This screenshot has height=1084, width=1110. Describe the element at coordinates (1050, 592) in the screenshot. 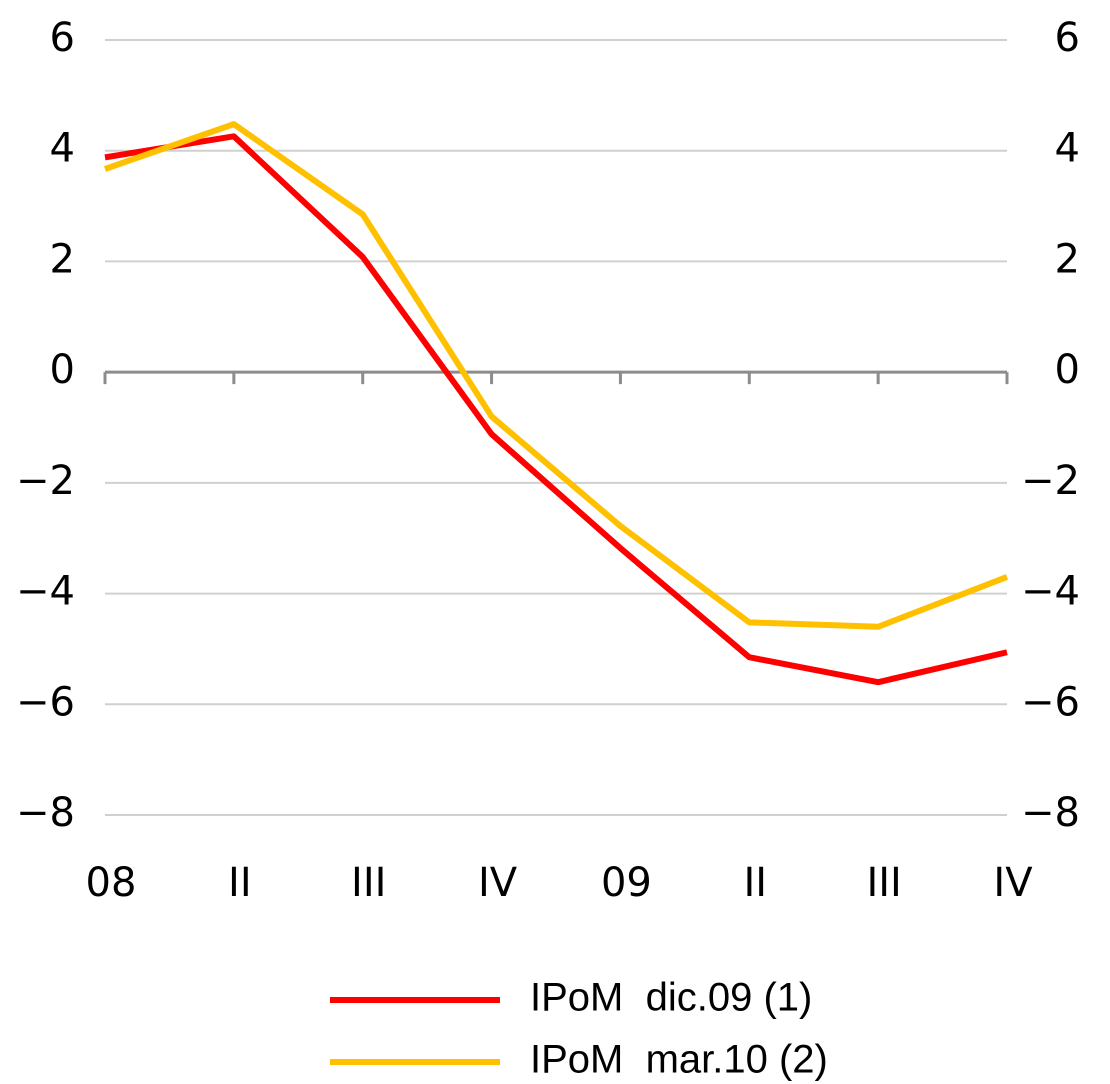

I see `y2-tick-label: −4` at that location.